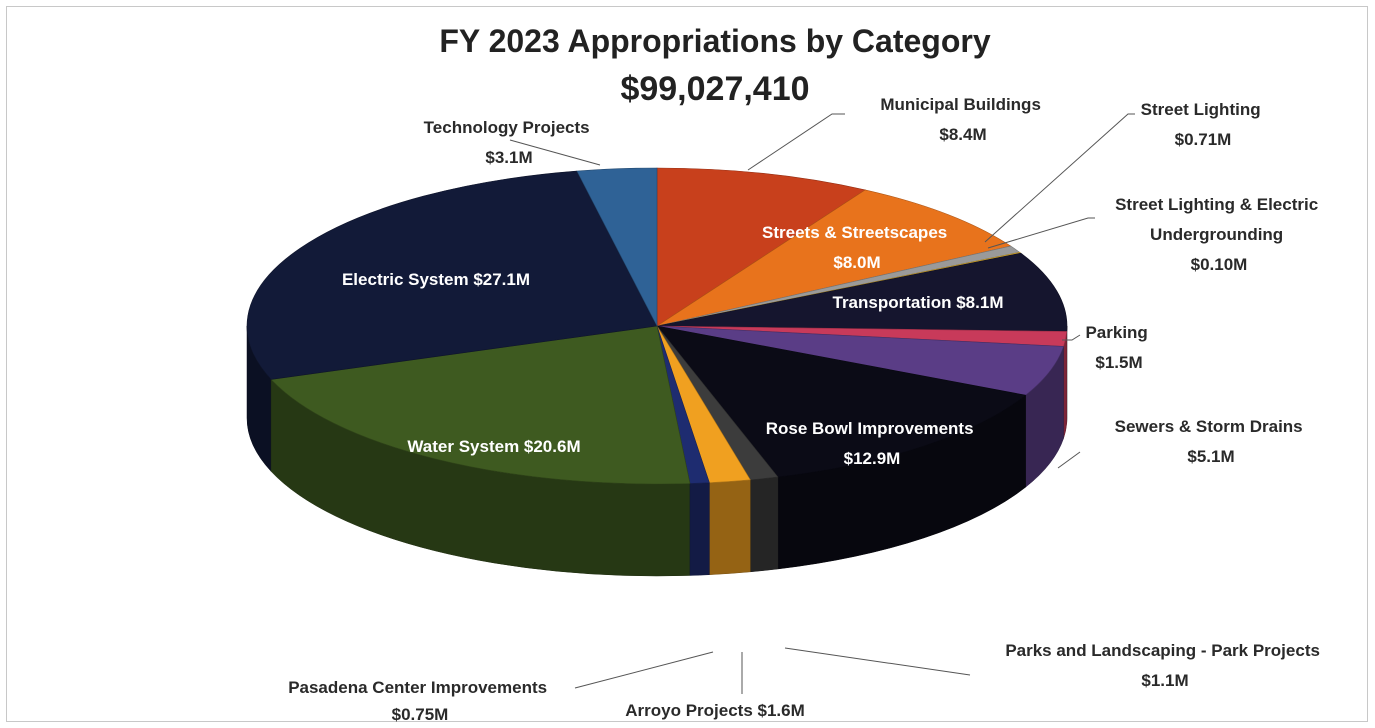  What do you see at coordinates (872, 458) in the screenshot?
I see `label-rose-bowl-value: $12.9M` at bounding box center [872, 458].